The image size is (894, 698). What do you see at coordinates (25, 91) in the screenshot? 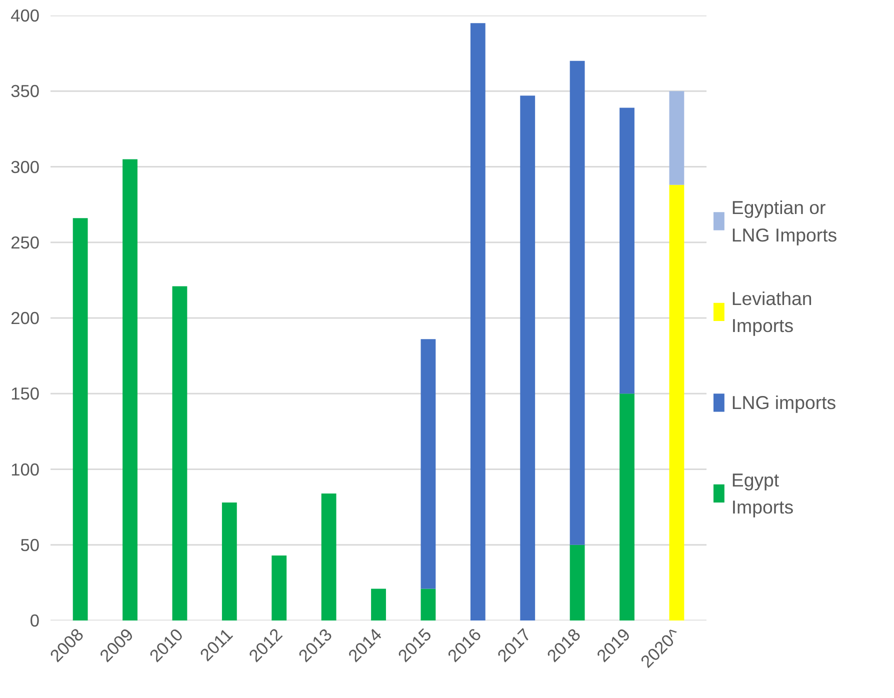
I see `y-tick-label: 350` at bounding box center [25, 91].